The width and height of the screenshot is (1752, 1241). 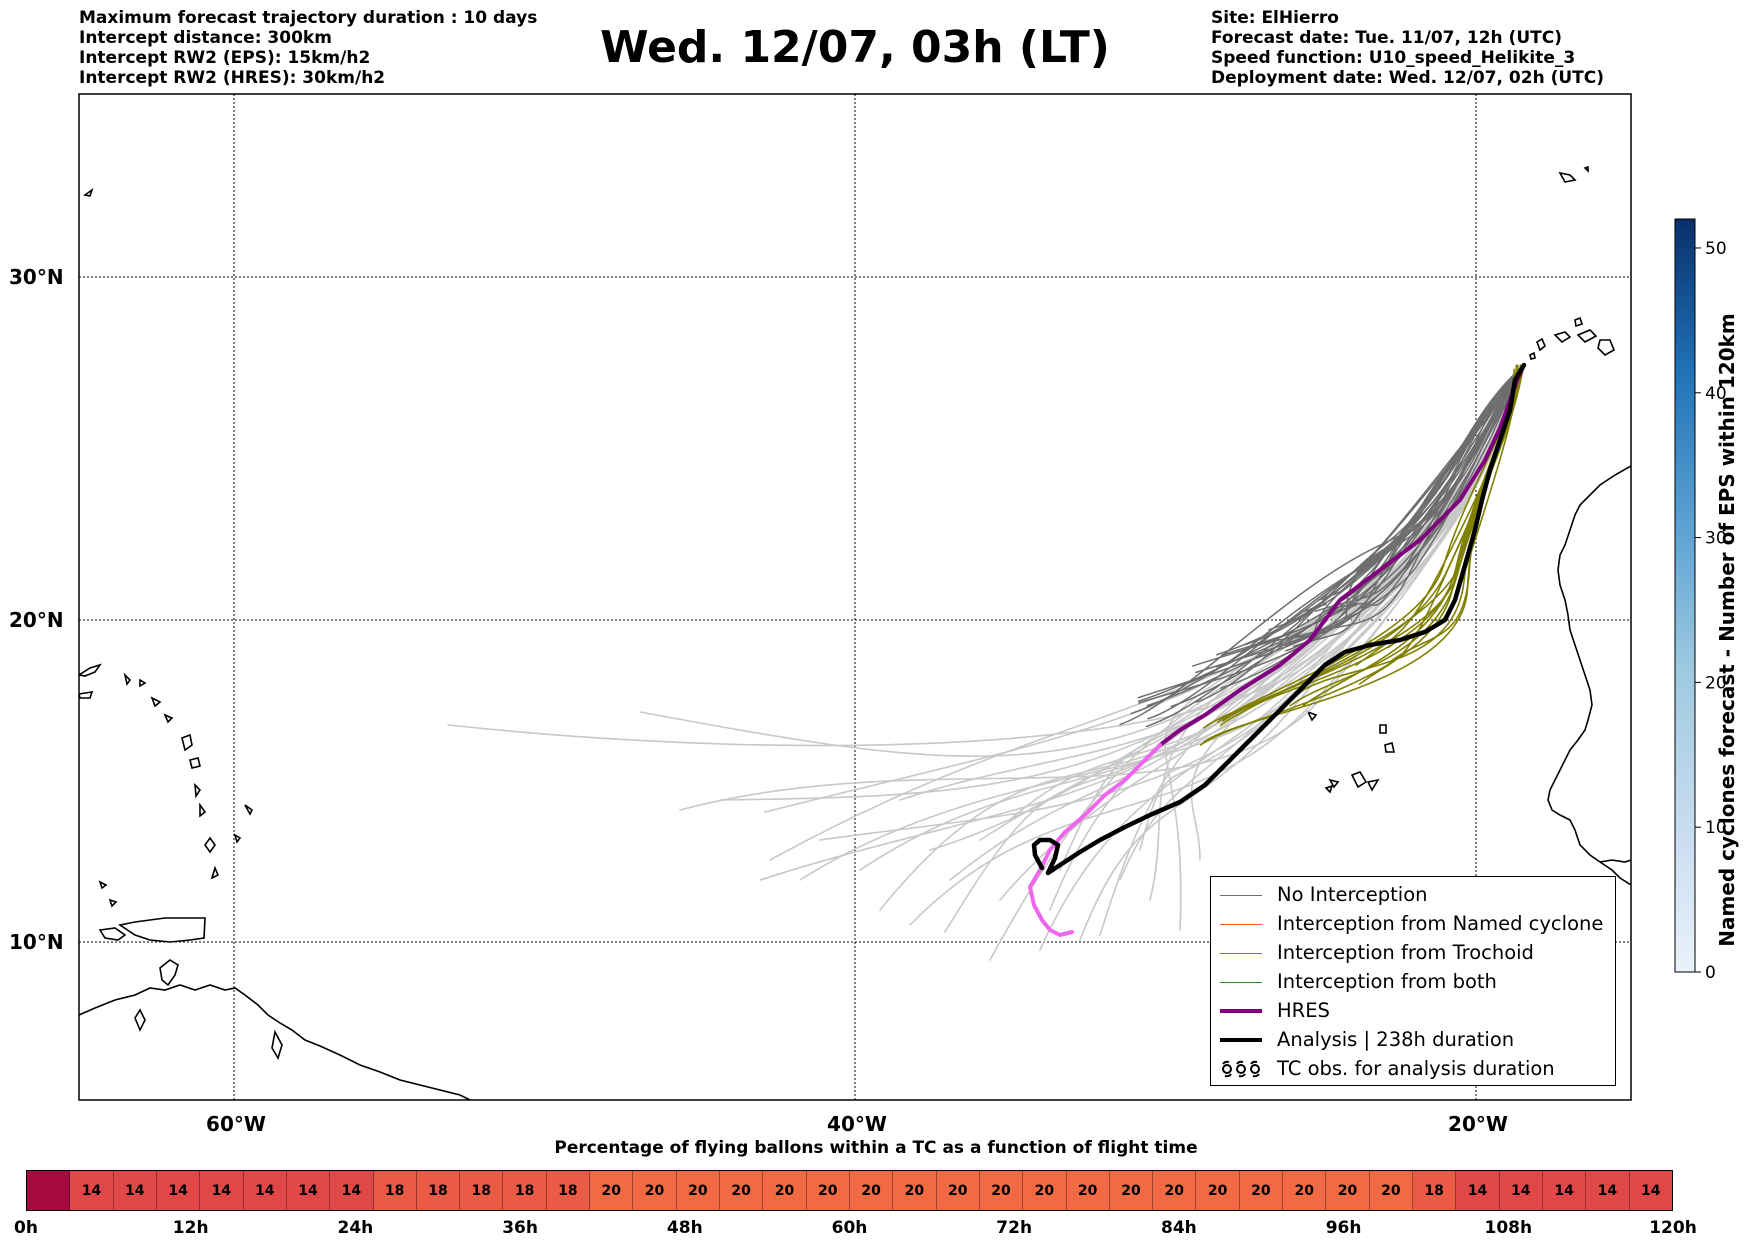 What do you see at coordinates (1352, 894) in the screenshot?
I see `legend-label: No Interception` at bounding box center [1352, 894].